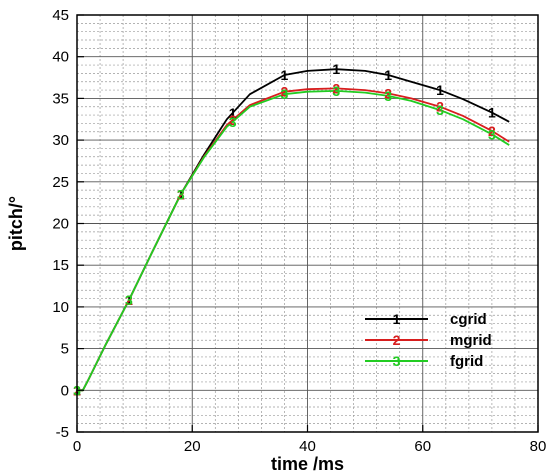  I want to click on x-axis-title: time /ms, so click(307, 464).